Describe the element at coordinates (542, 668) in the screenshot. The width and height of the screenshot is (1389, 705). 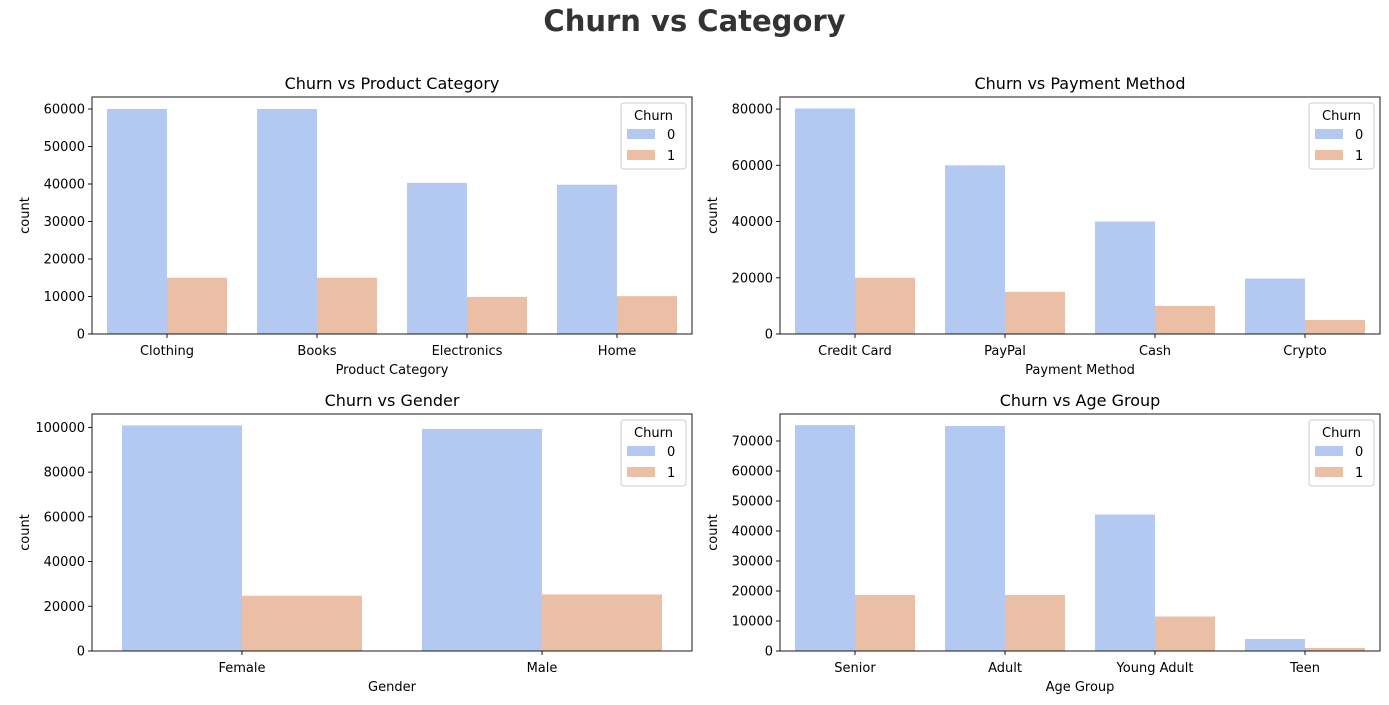
I see `x-tick-label: Male` at that location.